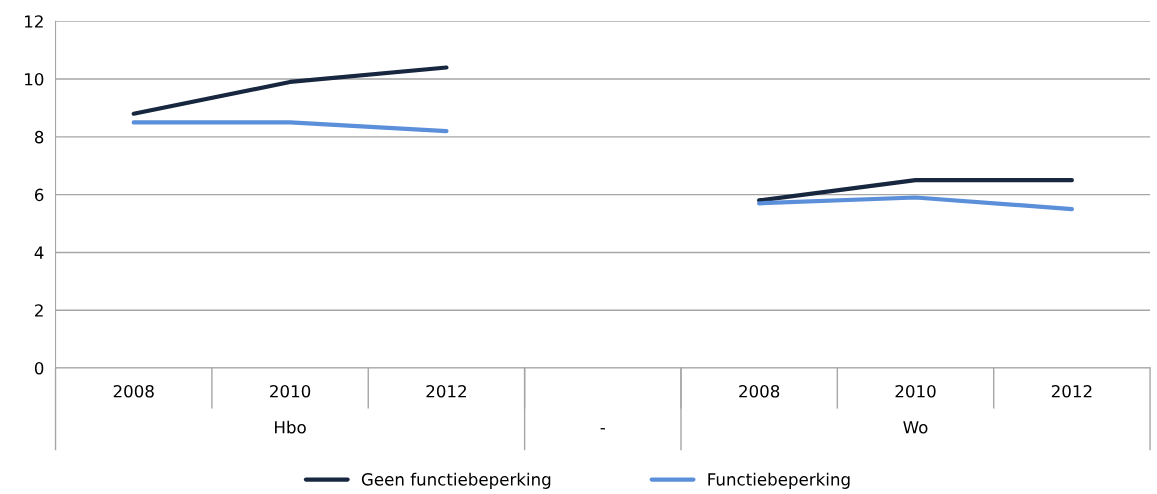 This screenshot has height=494, width=1157. What do you see at coordinates (34, 79) in the screenshot?
I see `y-tick-label: 10` at bounding box center [34, 79].